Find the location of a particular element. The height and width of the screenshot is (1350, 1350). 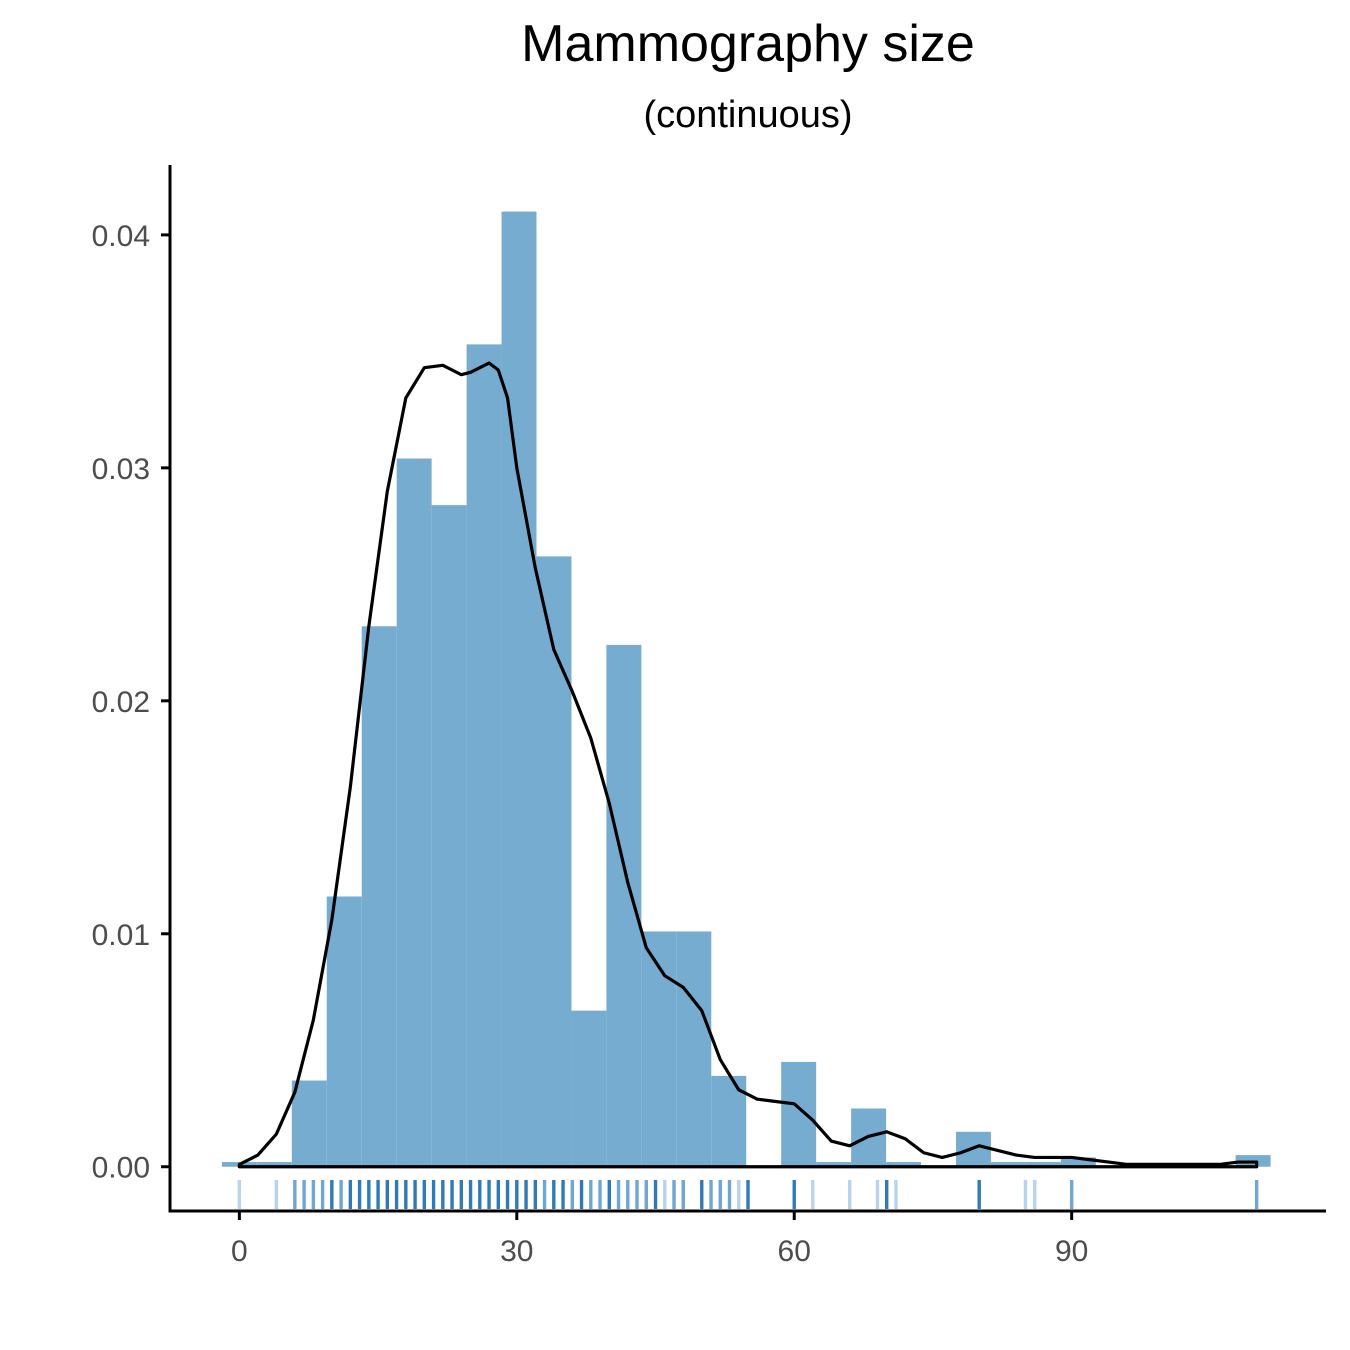

x-tick-label: 60 is located at coordinates (794, 1251).